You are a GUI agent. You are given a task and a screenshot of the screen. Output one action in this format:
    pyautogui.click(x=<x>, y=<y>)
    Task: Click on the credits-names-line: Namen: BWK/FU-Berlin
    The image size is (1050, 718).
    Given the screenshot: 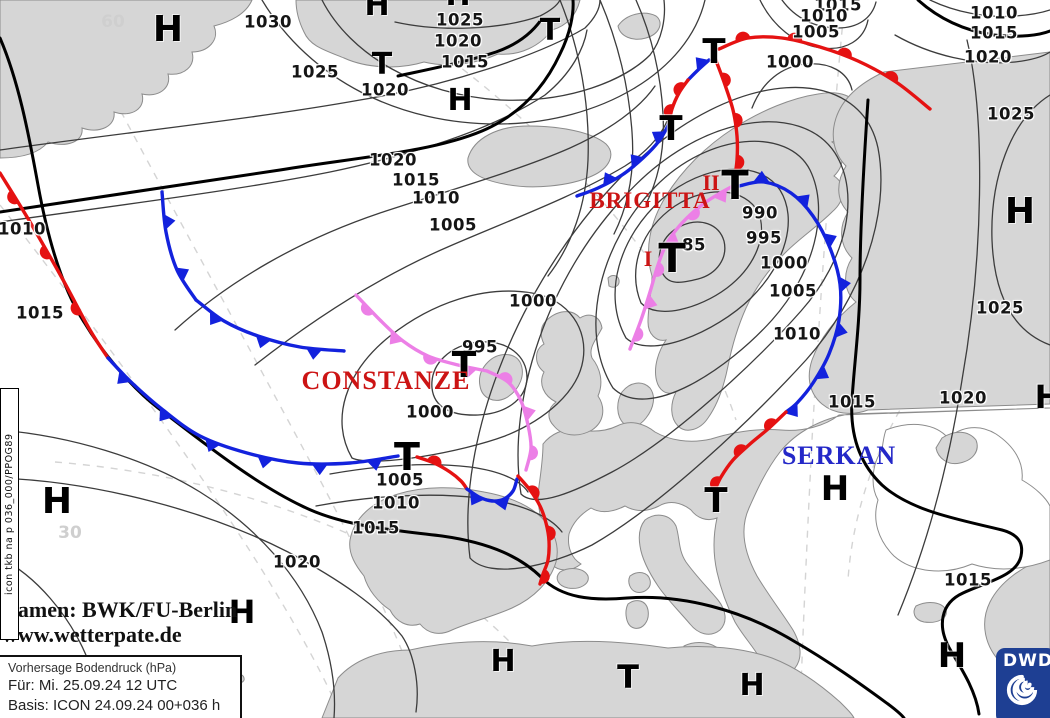 What is the action you would take?
    pyautogui.click(x=120, y=609)
    